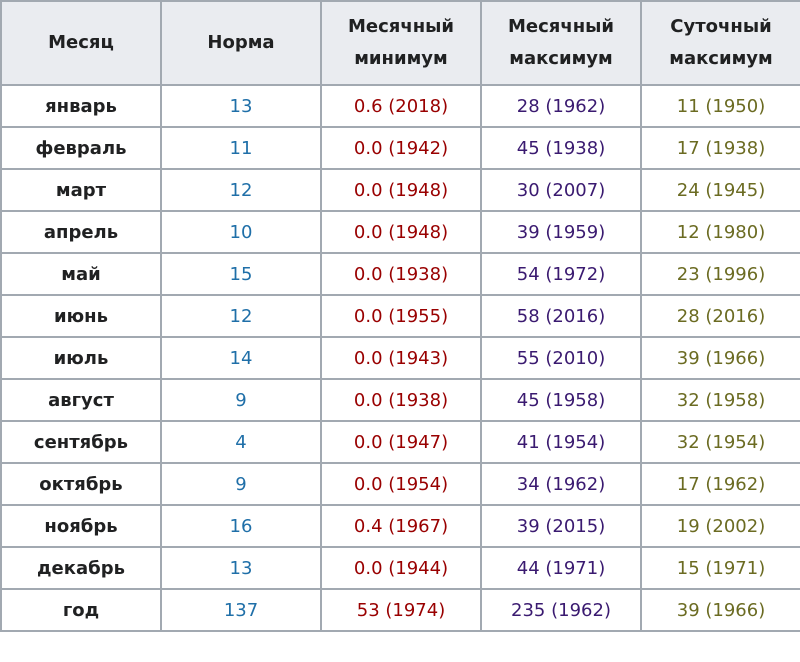  What do you see at coordinates (561, 526) in the screenshot?
I see `value-cell: 39 (2015)` at bounding box center [561, 526].